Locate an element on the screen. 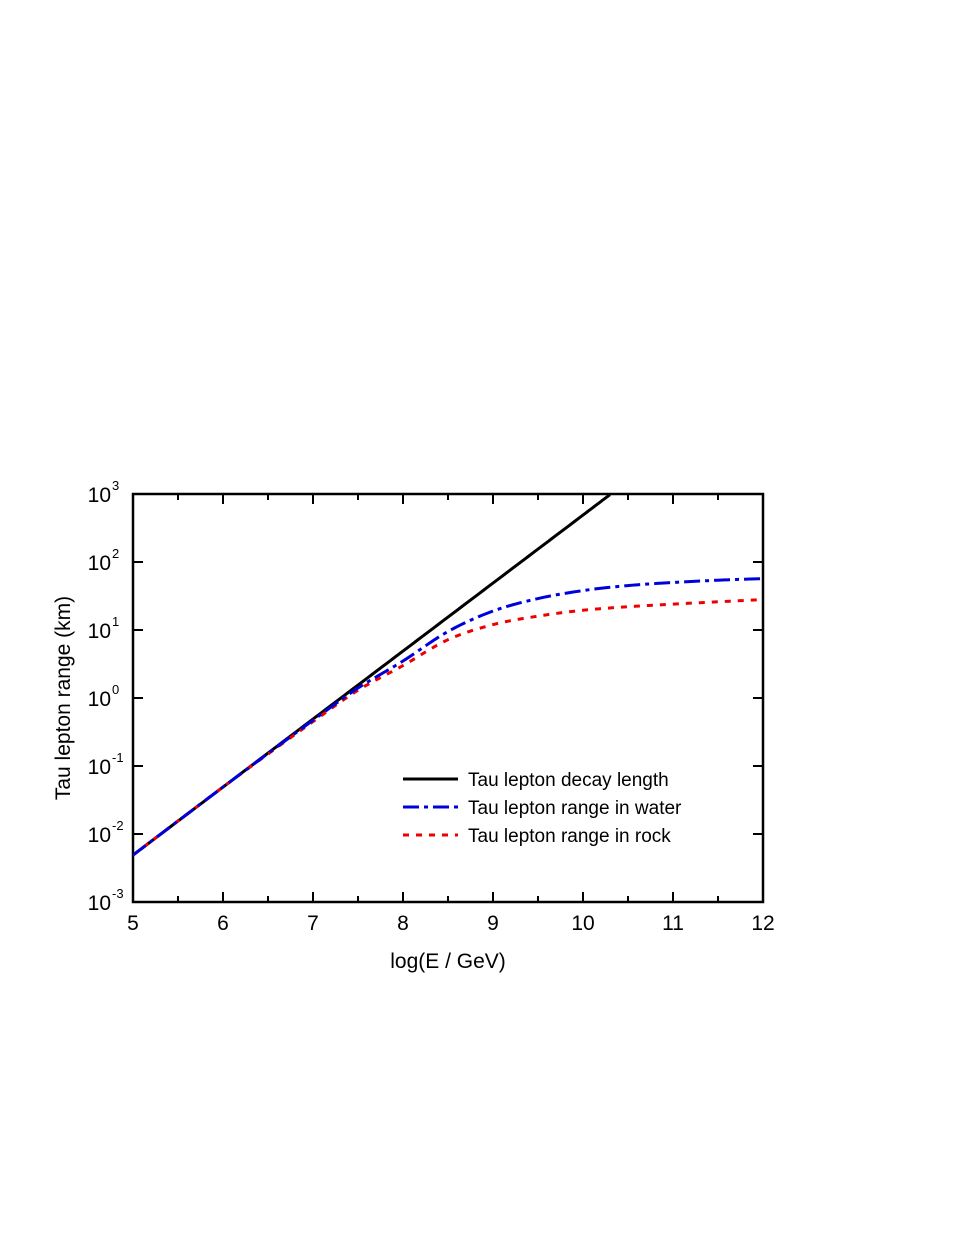 The width and height of the screenshot is (969, 1254). x-tick-label: 8 is located at coordinates (403, 923).